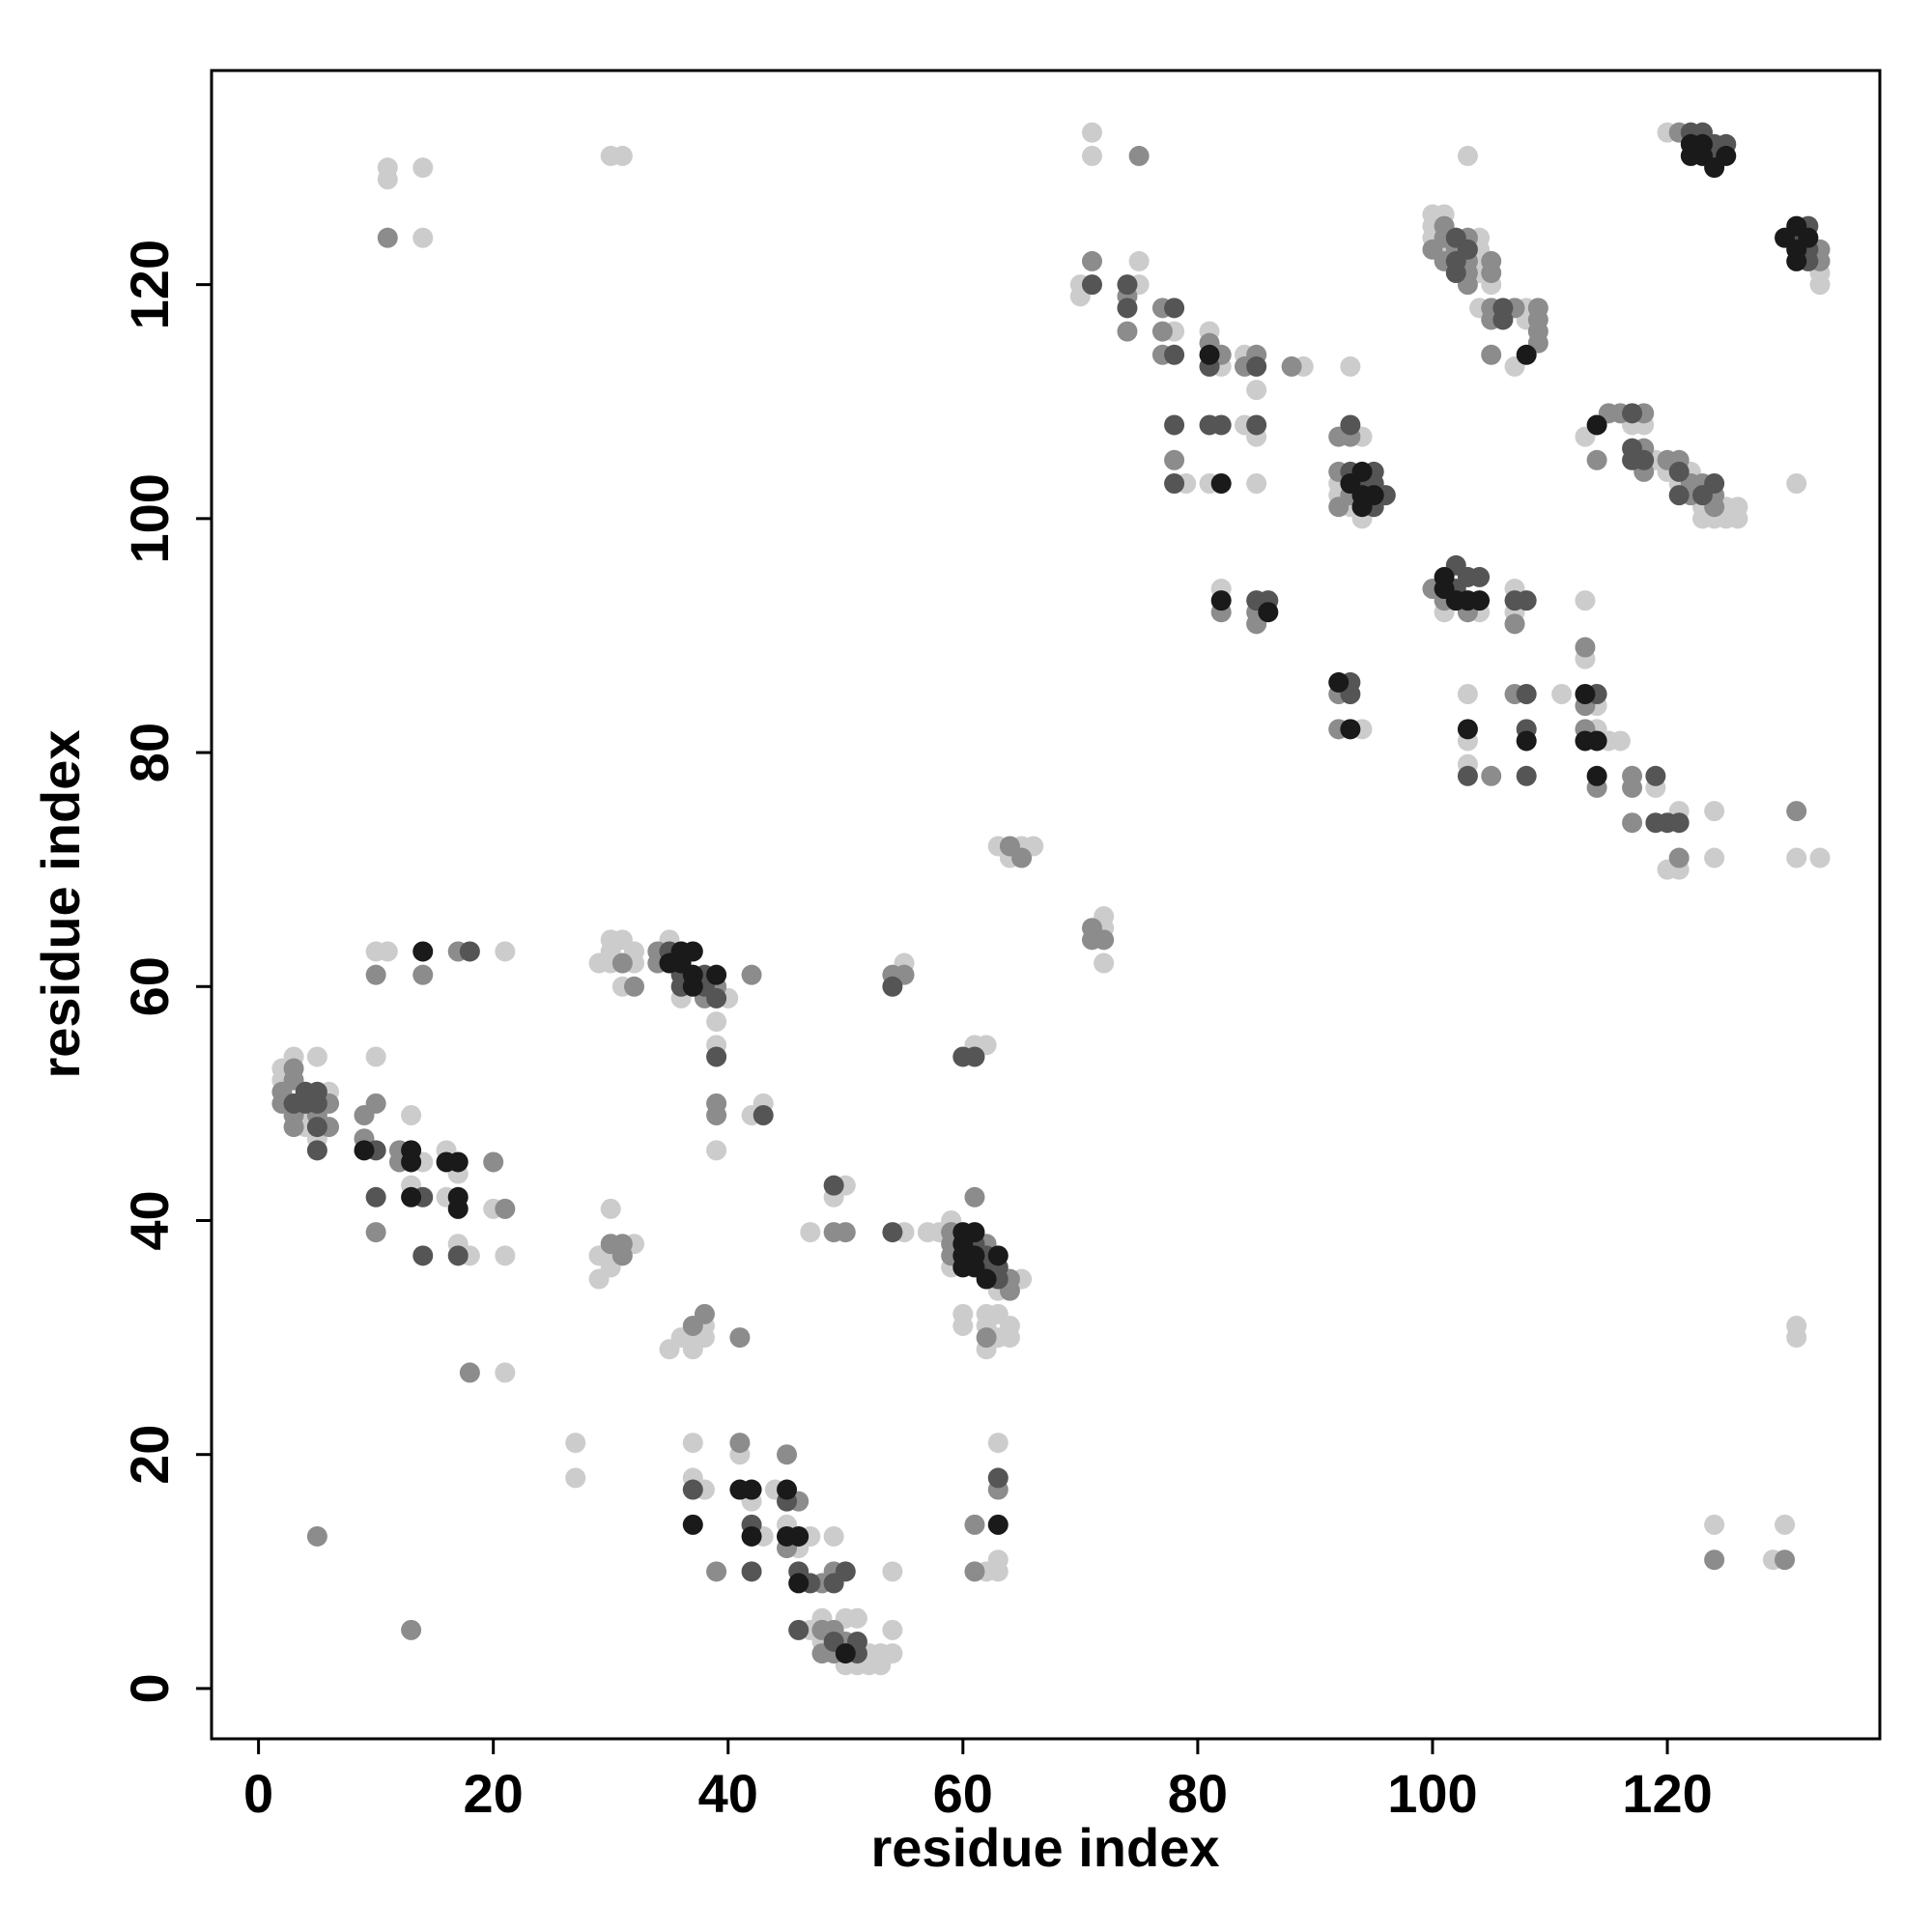 This screenshot has width=1932, height=1932. What do you see at coordinates (494, 1793) in the screenshot?
I see `x-tick-label: 20` at bounding box center [494, 1793].